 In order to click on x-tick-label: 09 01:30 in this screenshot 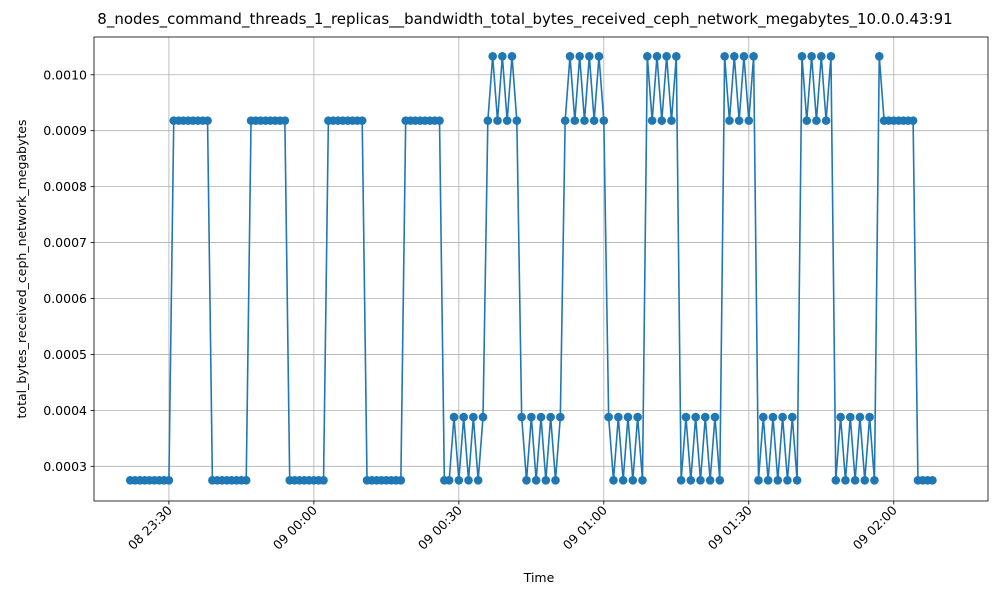, I will do `click(730, 527)`.